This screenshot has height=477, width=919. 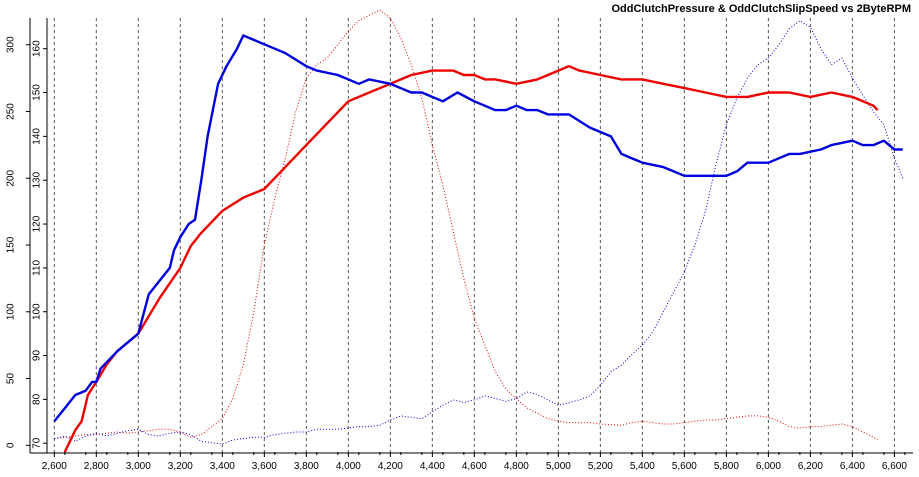 I want to click on y-right-tick-label: 130, so click(x=37, y=179).